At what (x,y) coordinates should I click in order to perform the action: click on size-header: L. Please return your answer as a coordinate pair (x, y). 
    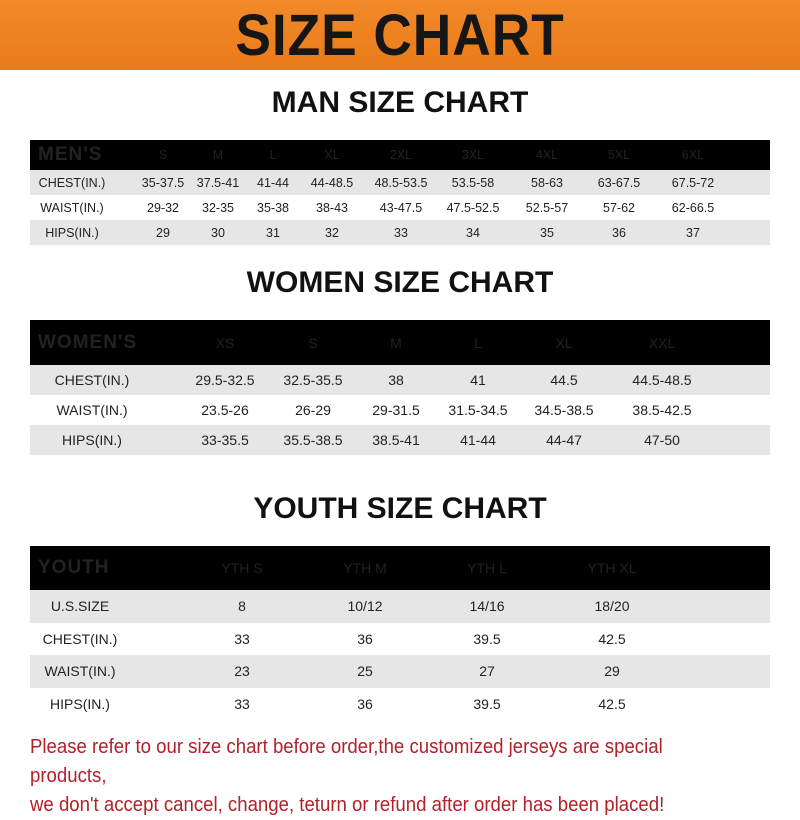
    Looking at the image, I should click on (478, 342).